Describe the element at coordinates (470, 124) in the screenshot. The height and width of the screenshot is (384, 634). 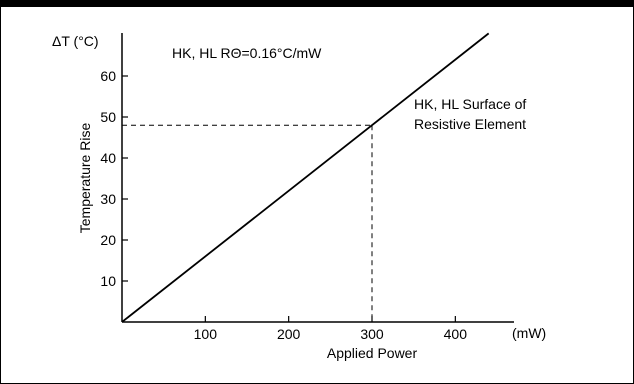
I see `surface-annotation-line2: Resistive Element` at that location.